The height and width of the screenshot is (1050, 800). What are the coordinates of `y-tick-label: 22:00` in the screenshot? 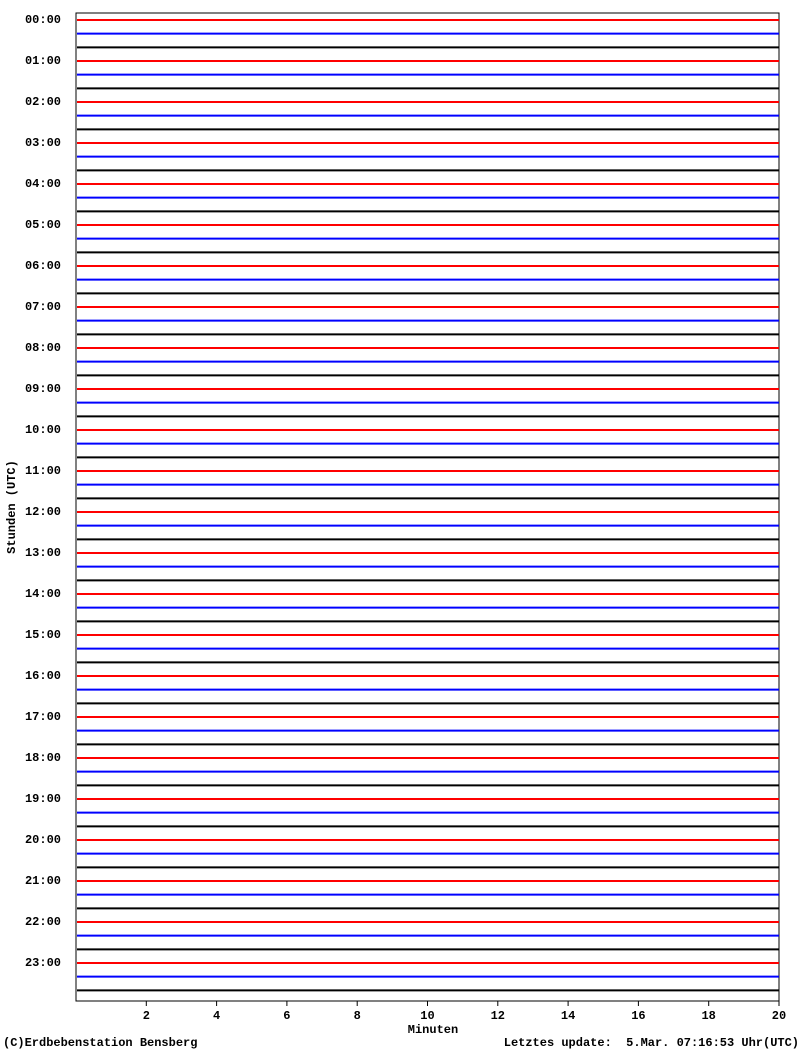 It's located at (43, 922).